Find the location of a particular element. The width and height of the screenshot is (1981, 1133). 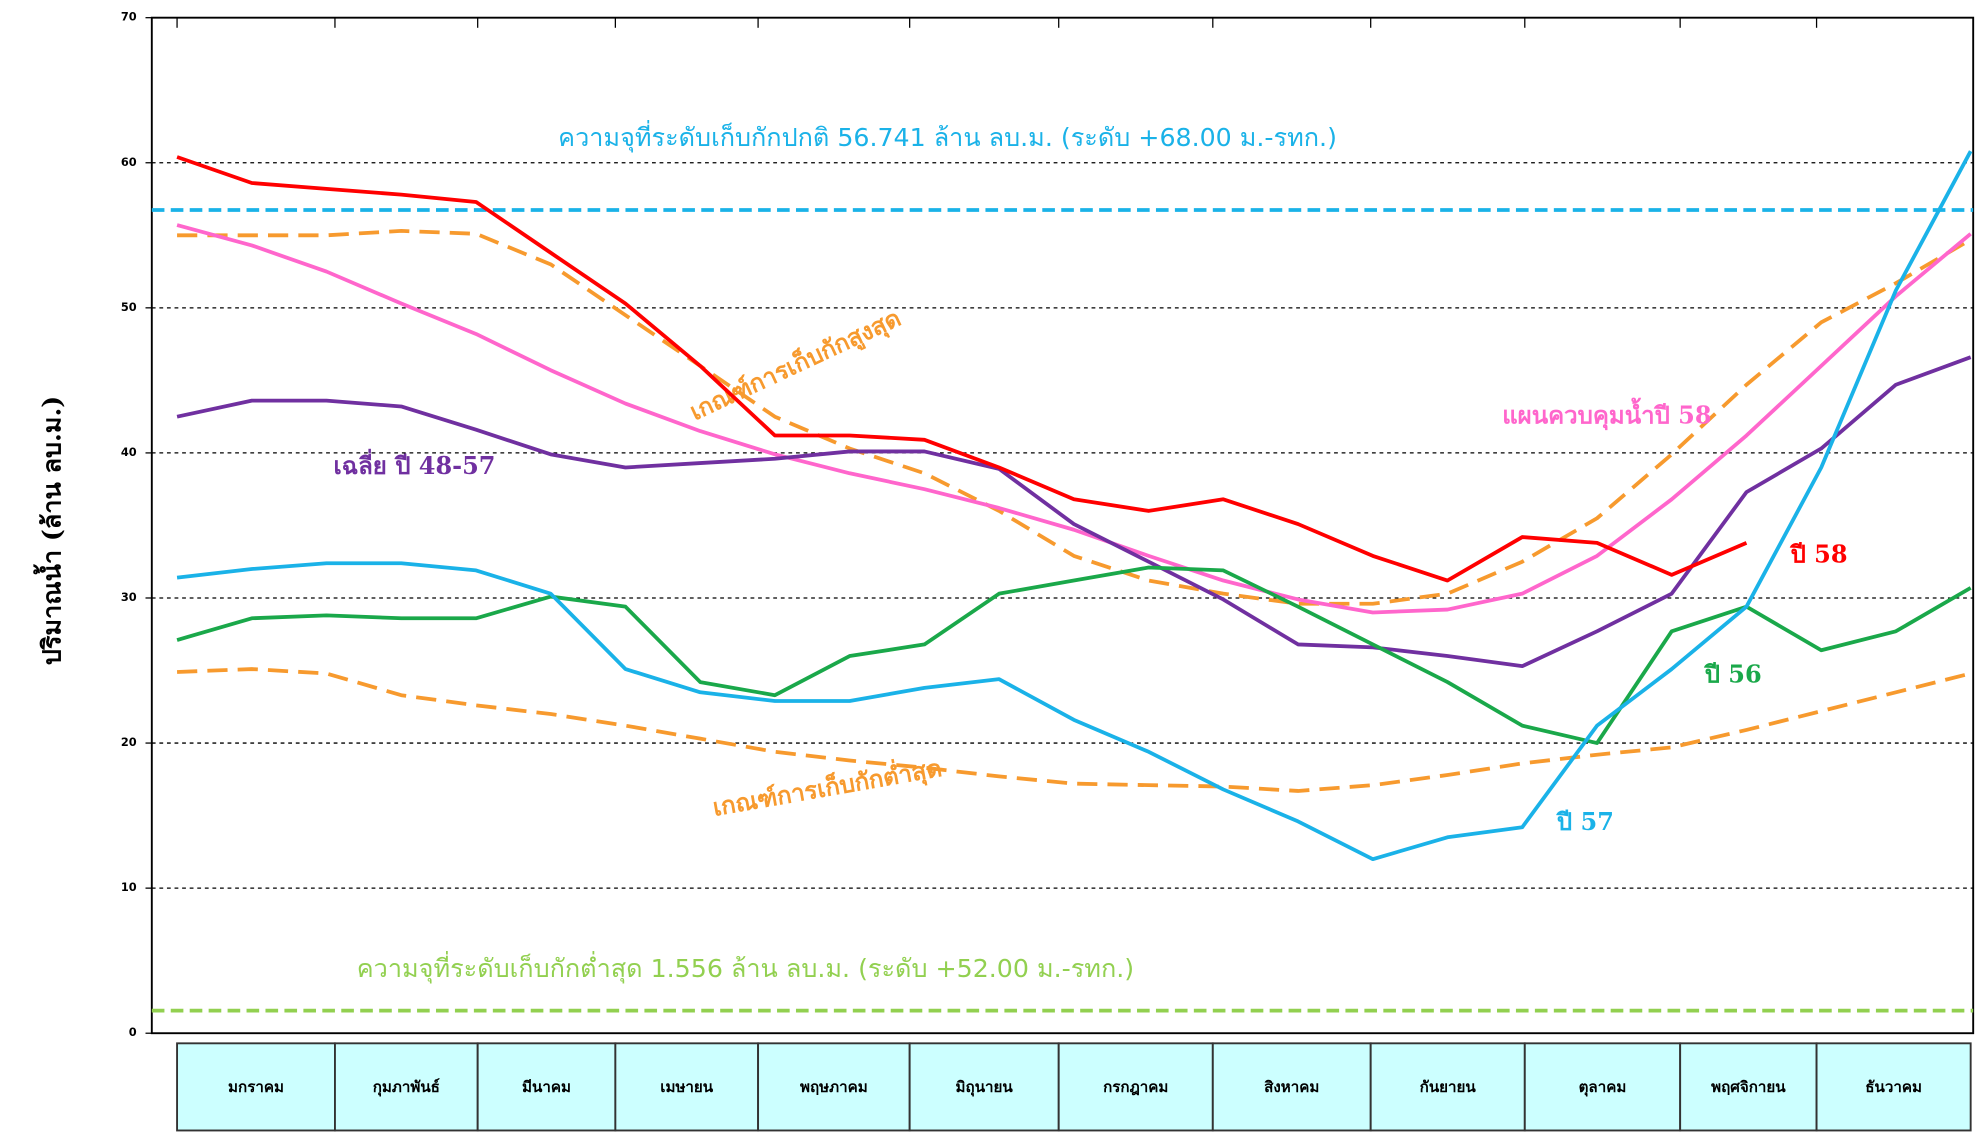

x-tick-label: กุมภาพันธ์ is located at coordinates (406, 1087).